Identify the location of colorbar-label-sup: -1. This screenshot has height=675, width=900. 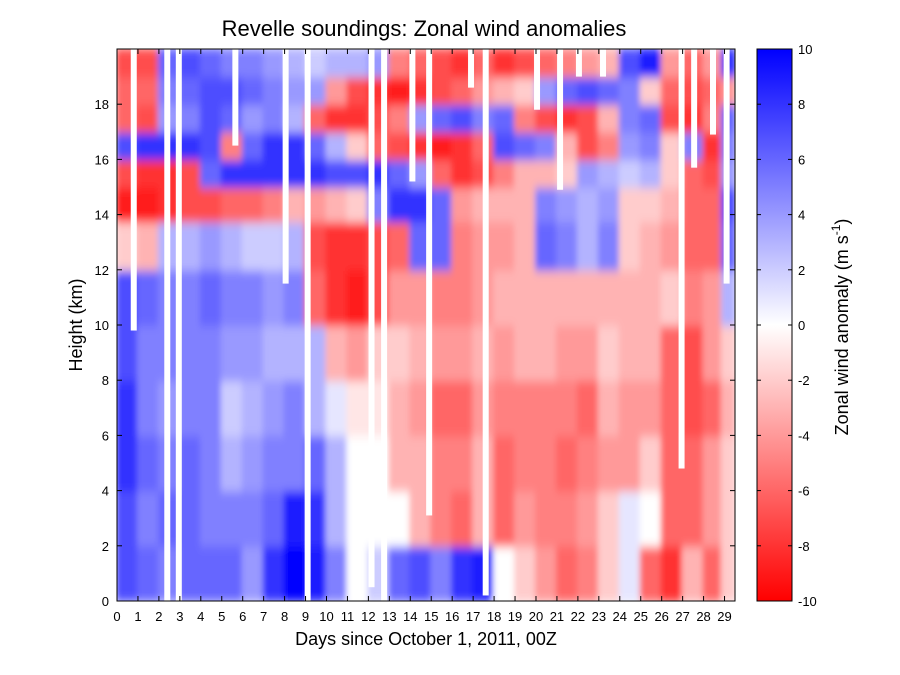
(836, 229).